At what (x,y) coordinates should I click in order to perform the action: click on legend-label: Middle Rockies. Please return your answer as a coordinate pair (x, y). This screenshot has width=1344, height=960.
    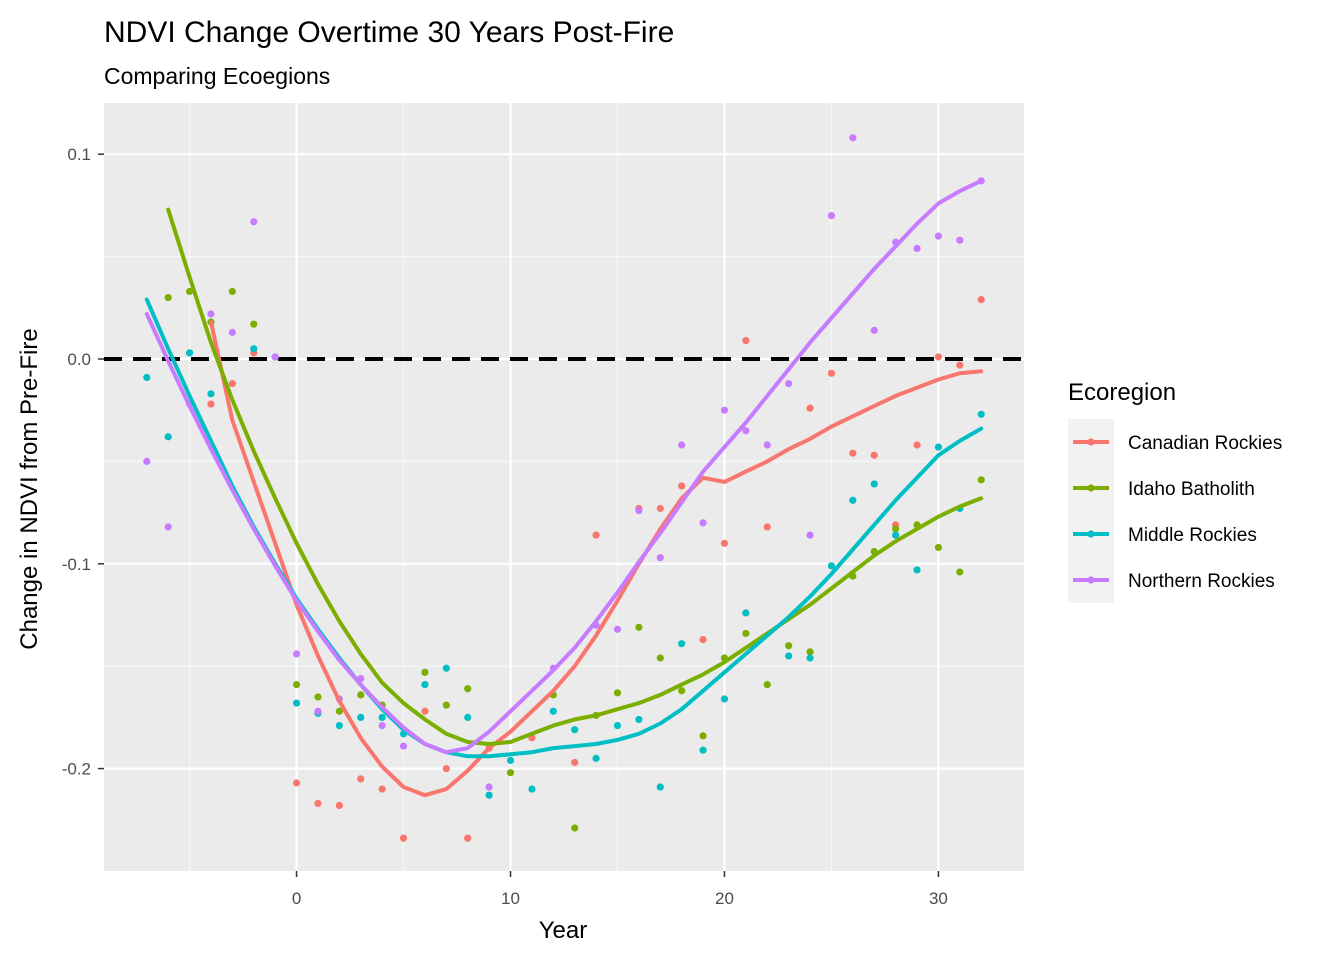
    Looking at the image, I should click on (1192, 535).